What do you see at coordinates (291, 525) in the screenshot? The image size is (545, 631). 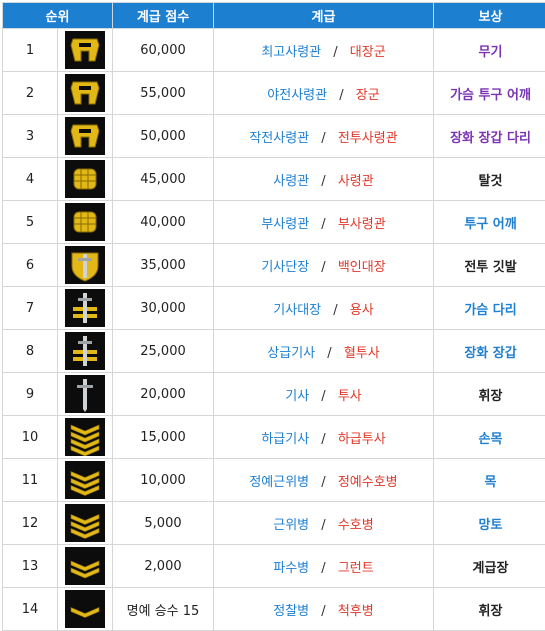 I see `alliance-rank: 근위병` at bounding box center [291, 525].